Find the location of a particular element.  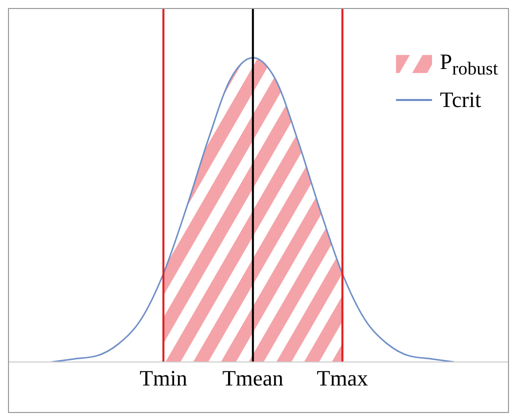

legend-label: Tcrit is located at coordinates (461, 100).